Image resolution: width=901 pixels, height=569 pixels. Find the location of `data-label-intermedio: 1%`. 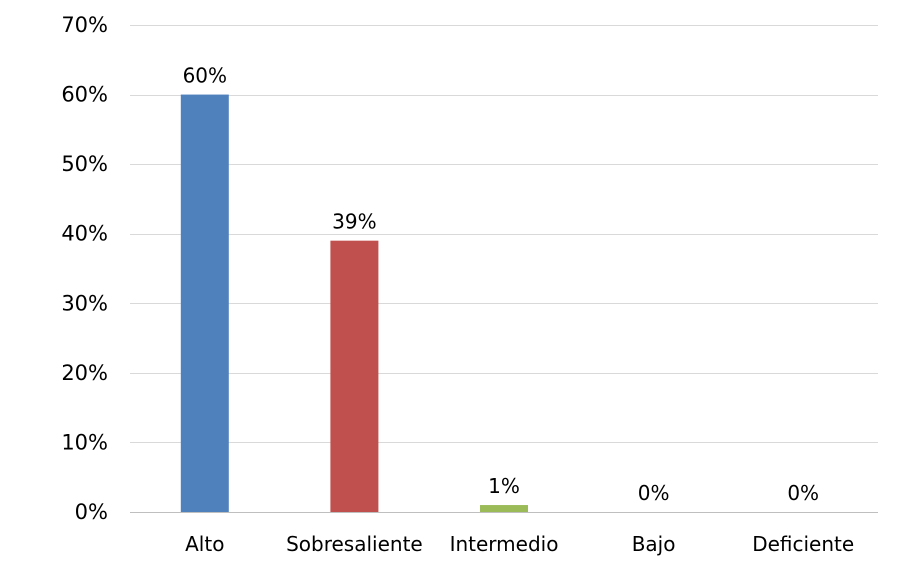

data-label-intermedio: 1% is located at coordinates (504, 486).